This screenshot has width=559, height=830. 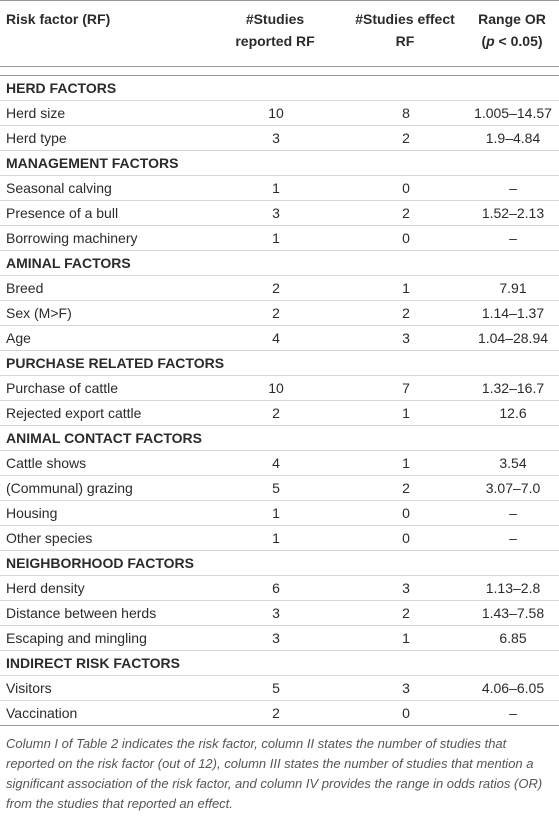 I want to click on cell: Housing, so click(x=102, y=513).